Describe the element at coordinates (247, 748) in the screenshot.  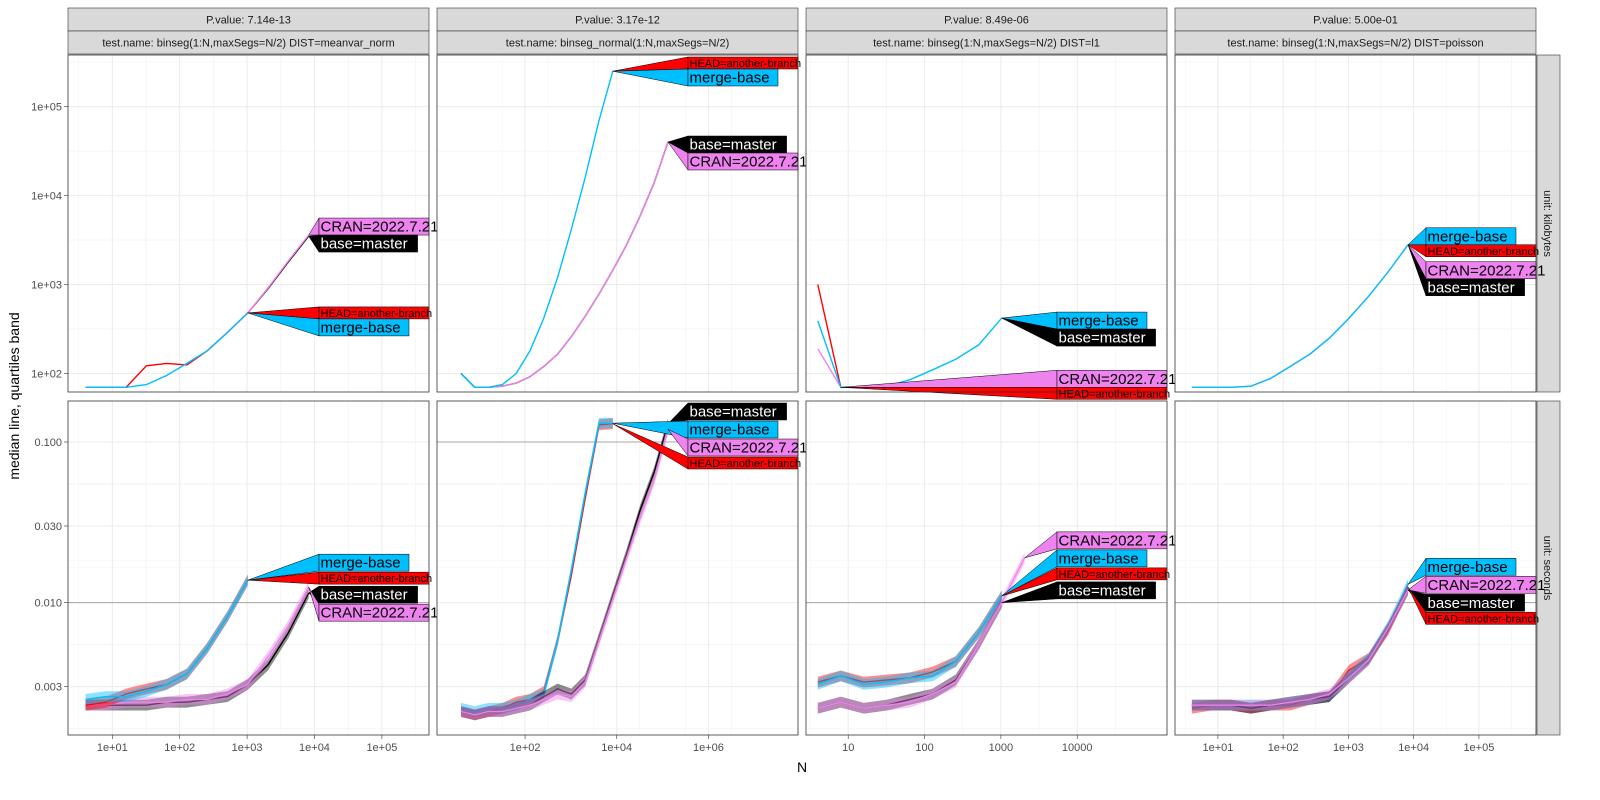
I see `x-tick-label: 1e+03` at that location.